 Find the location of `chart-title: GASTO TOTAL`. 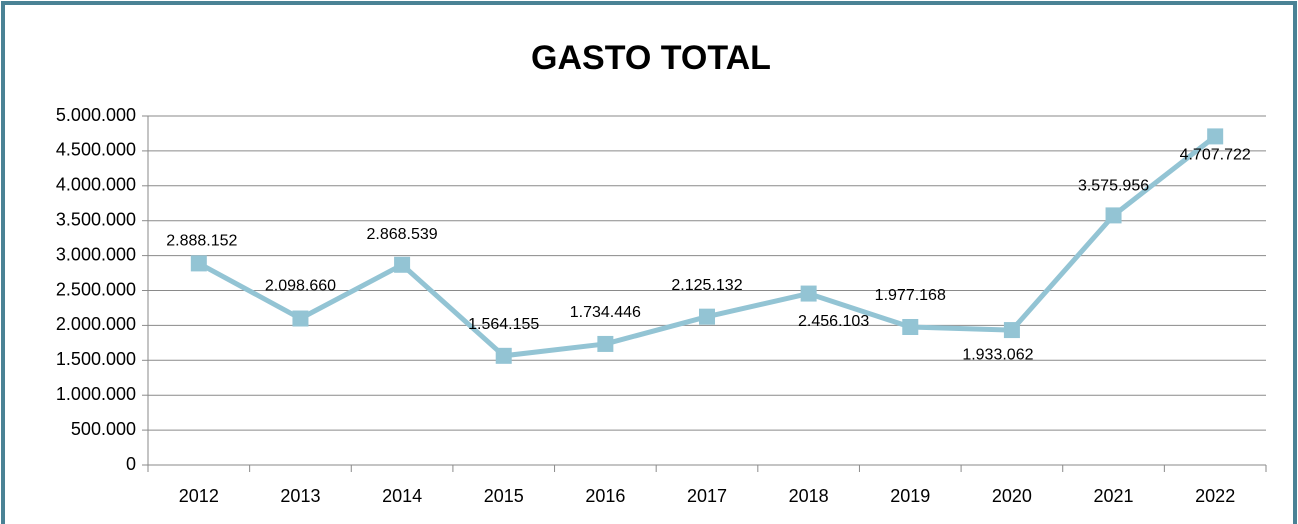

chart-title: GASTO TOTAL is located at coordinates (651, 58).